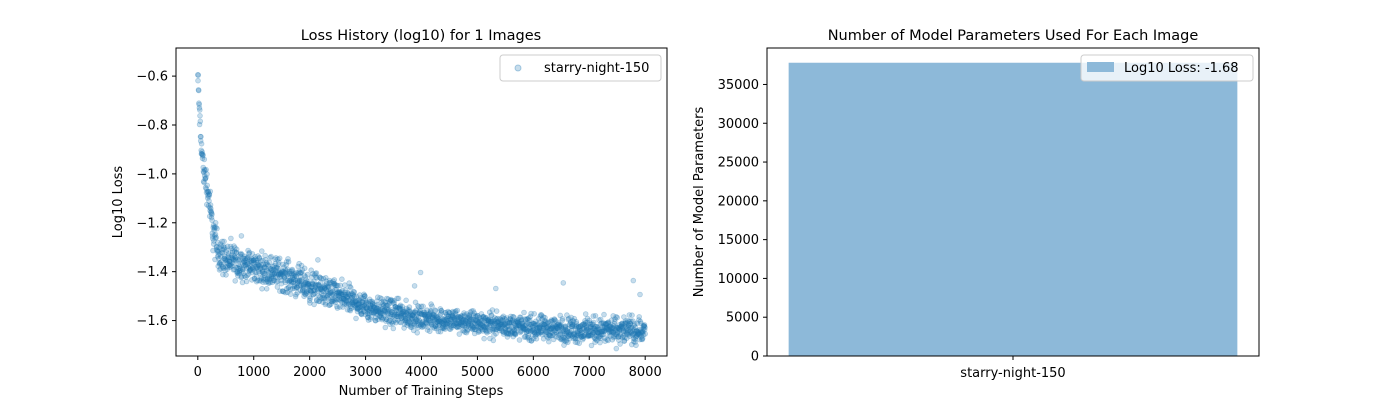 This screenshot has width=1400, height=400. Describe the element at coordinates (1181, 68) in the screenshot. I see `bar-legend-label: Log10 Loss: -1.68` at that location.